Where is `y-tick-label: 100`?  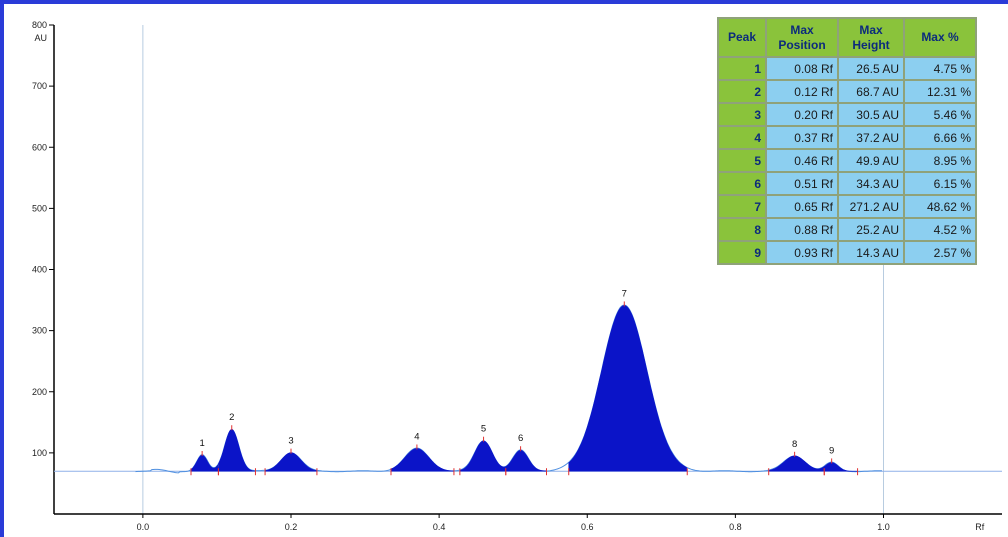 y-tick-label: 100 is located at coordinates (39, 453).